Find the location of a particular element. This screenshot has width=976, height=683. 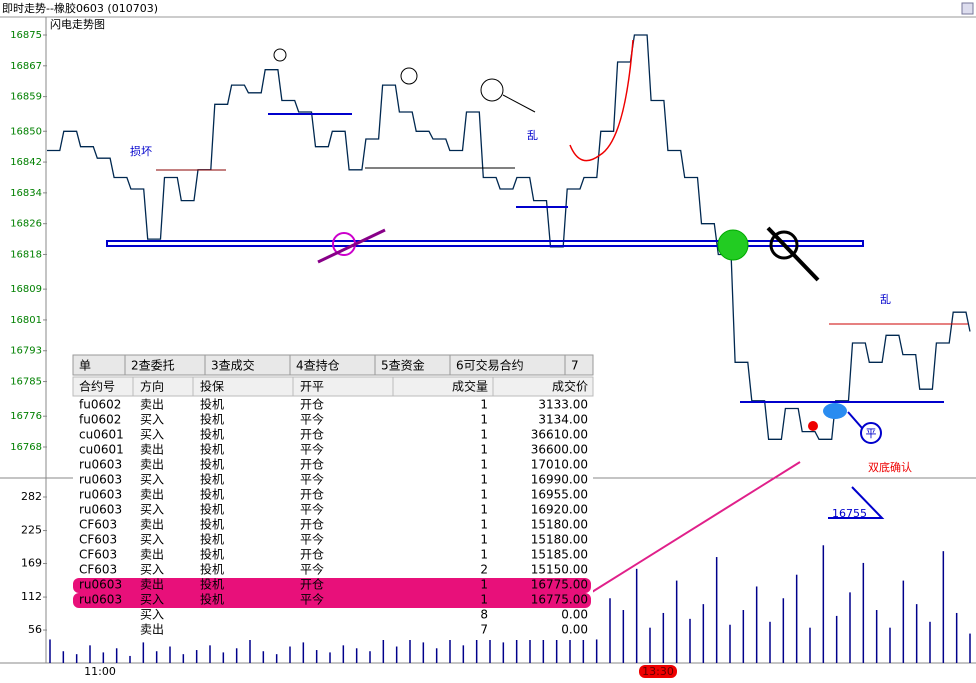

table-cell: 8 is located at coordinates (484, 615).